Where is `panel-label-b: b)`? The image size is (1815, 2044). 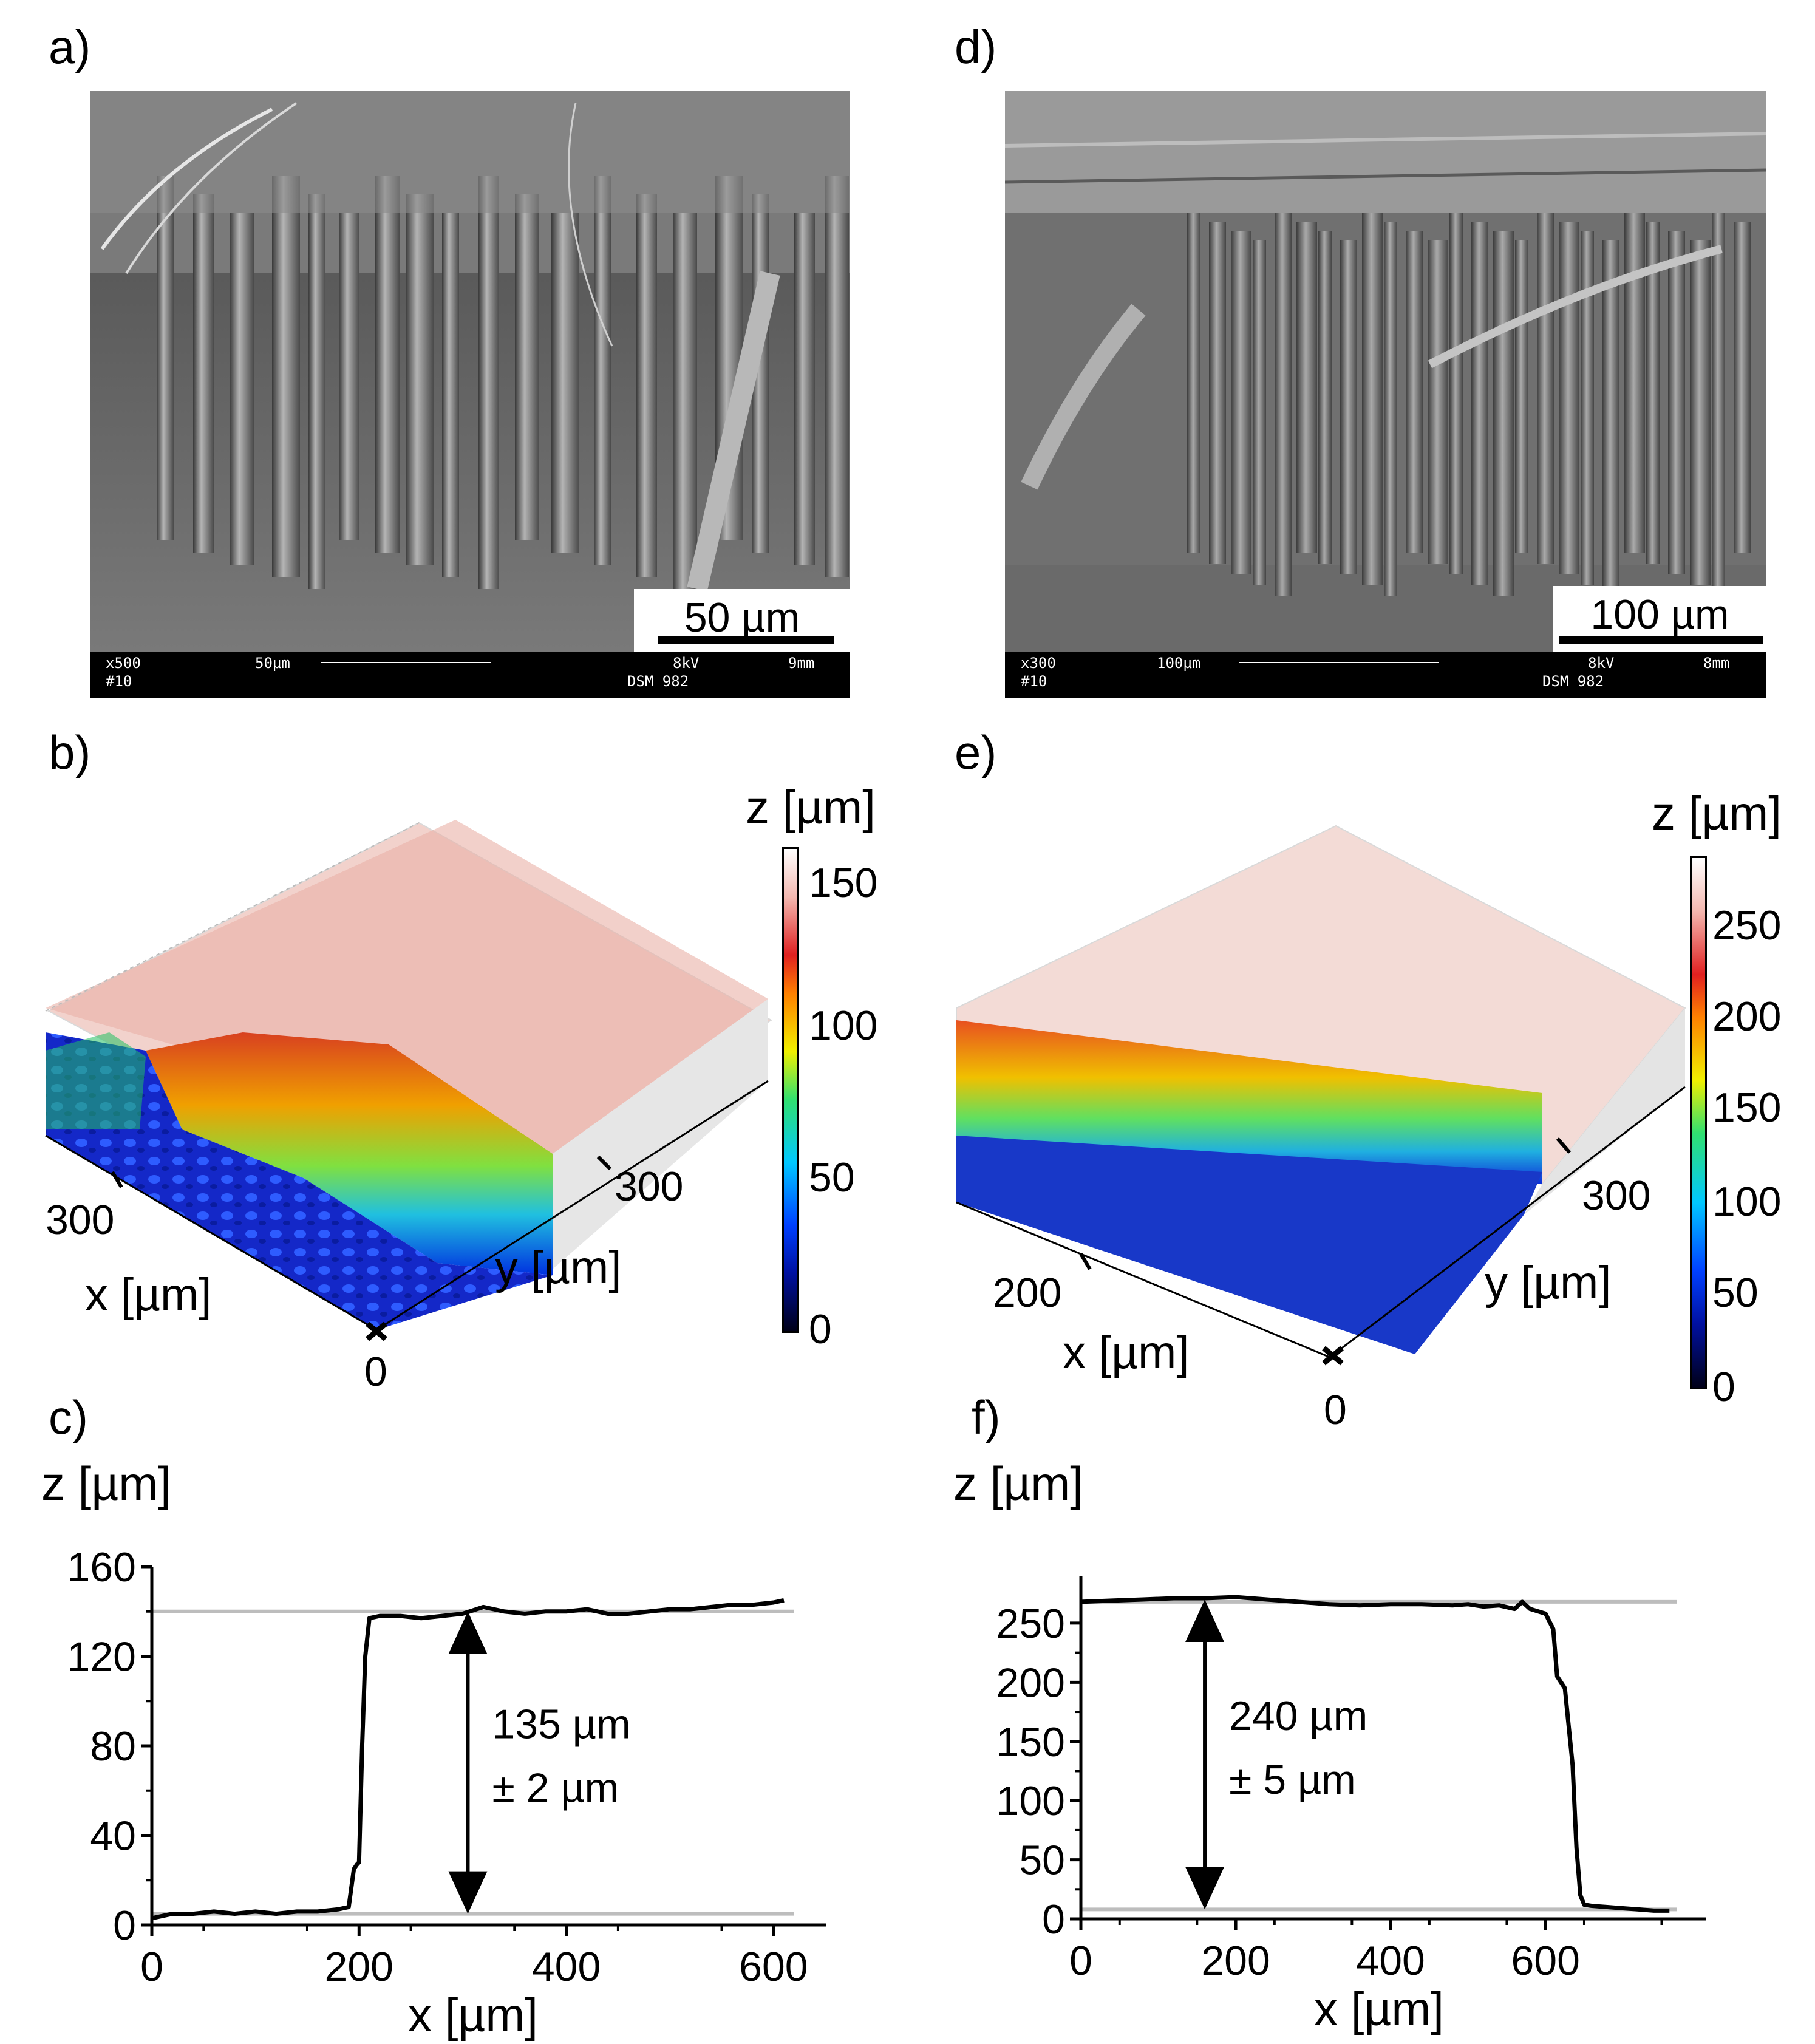
panel-label-b: b) is located at coordinates (70, 752).